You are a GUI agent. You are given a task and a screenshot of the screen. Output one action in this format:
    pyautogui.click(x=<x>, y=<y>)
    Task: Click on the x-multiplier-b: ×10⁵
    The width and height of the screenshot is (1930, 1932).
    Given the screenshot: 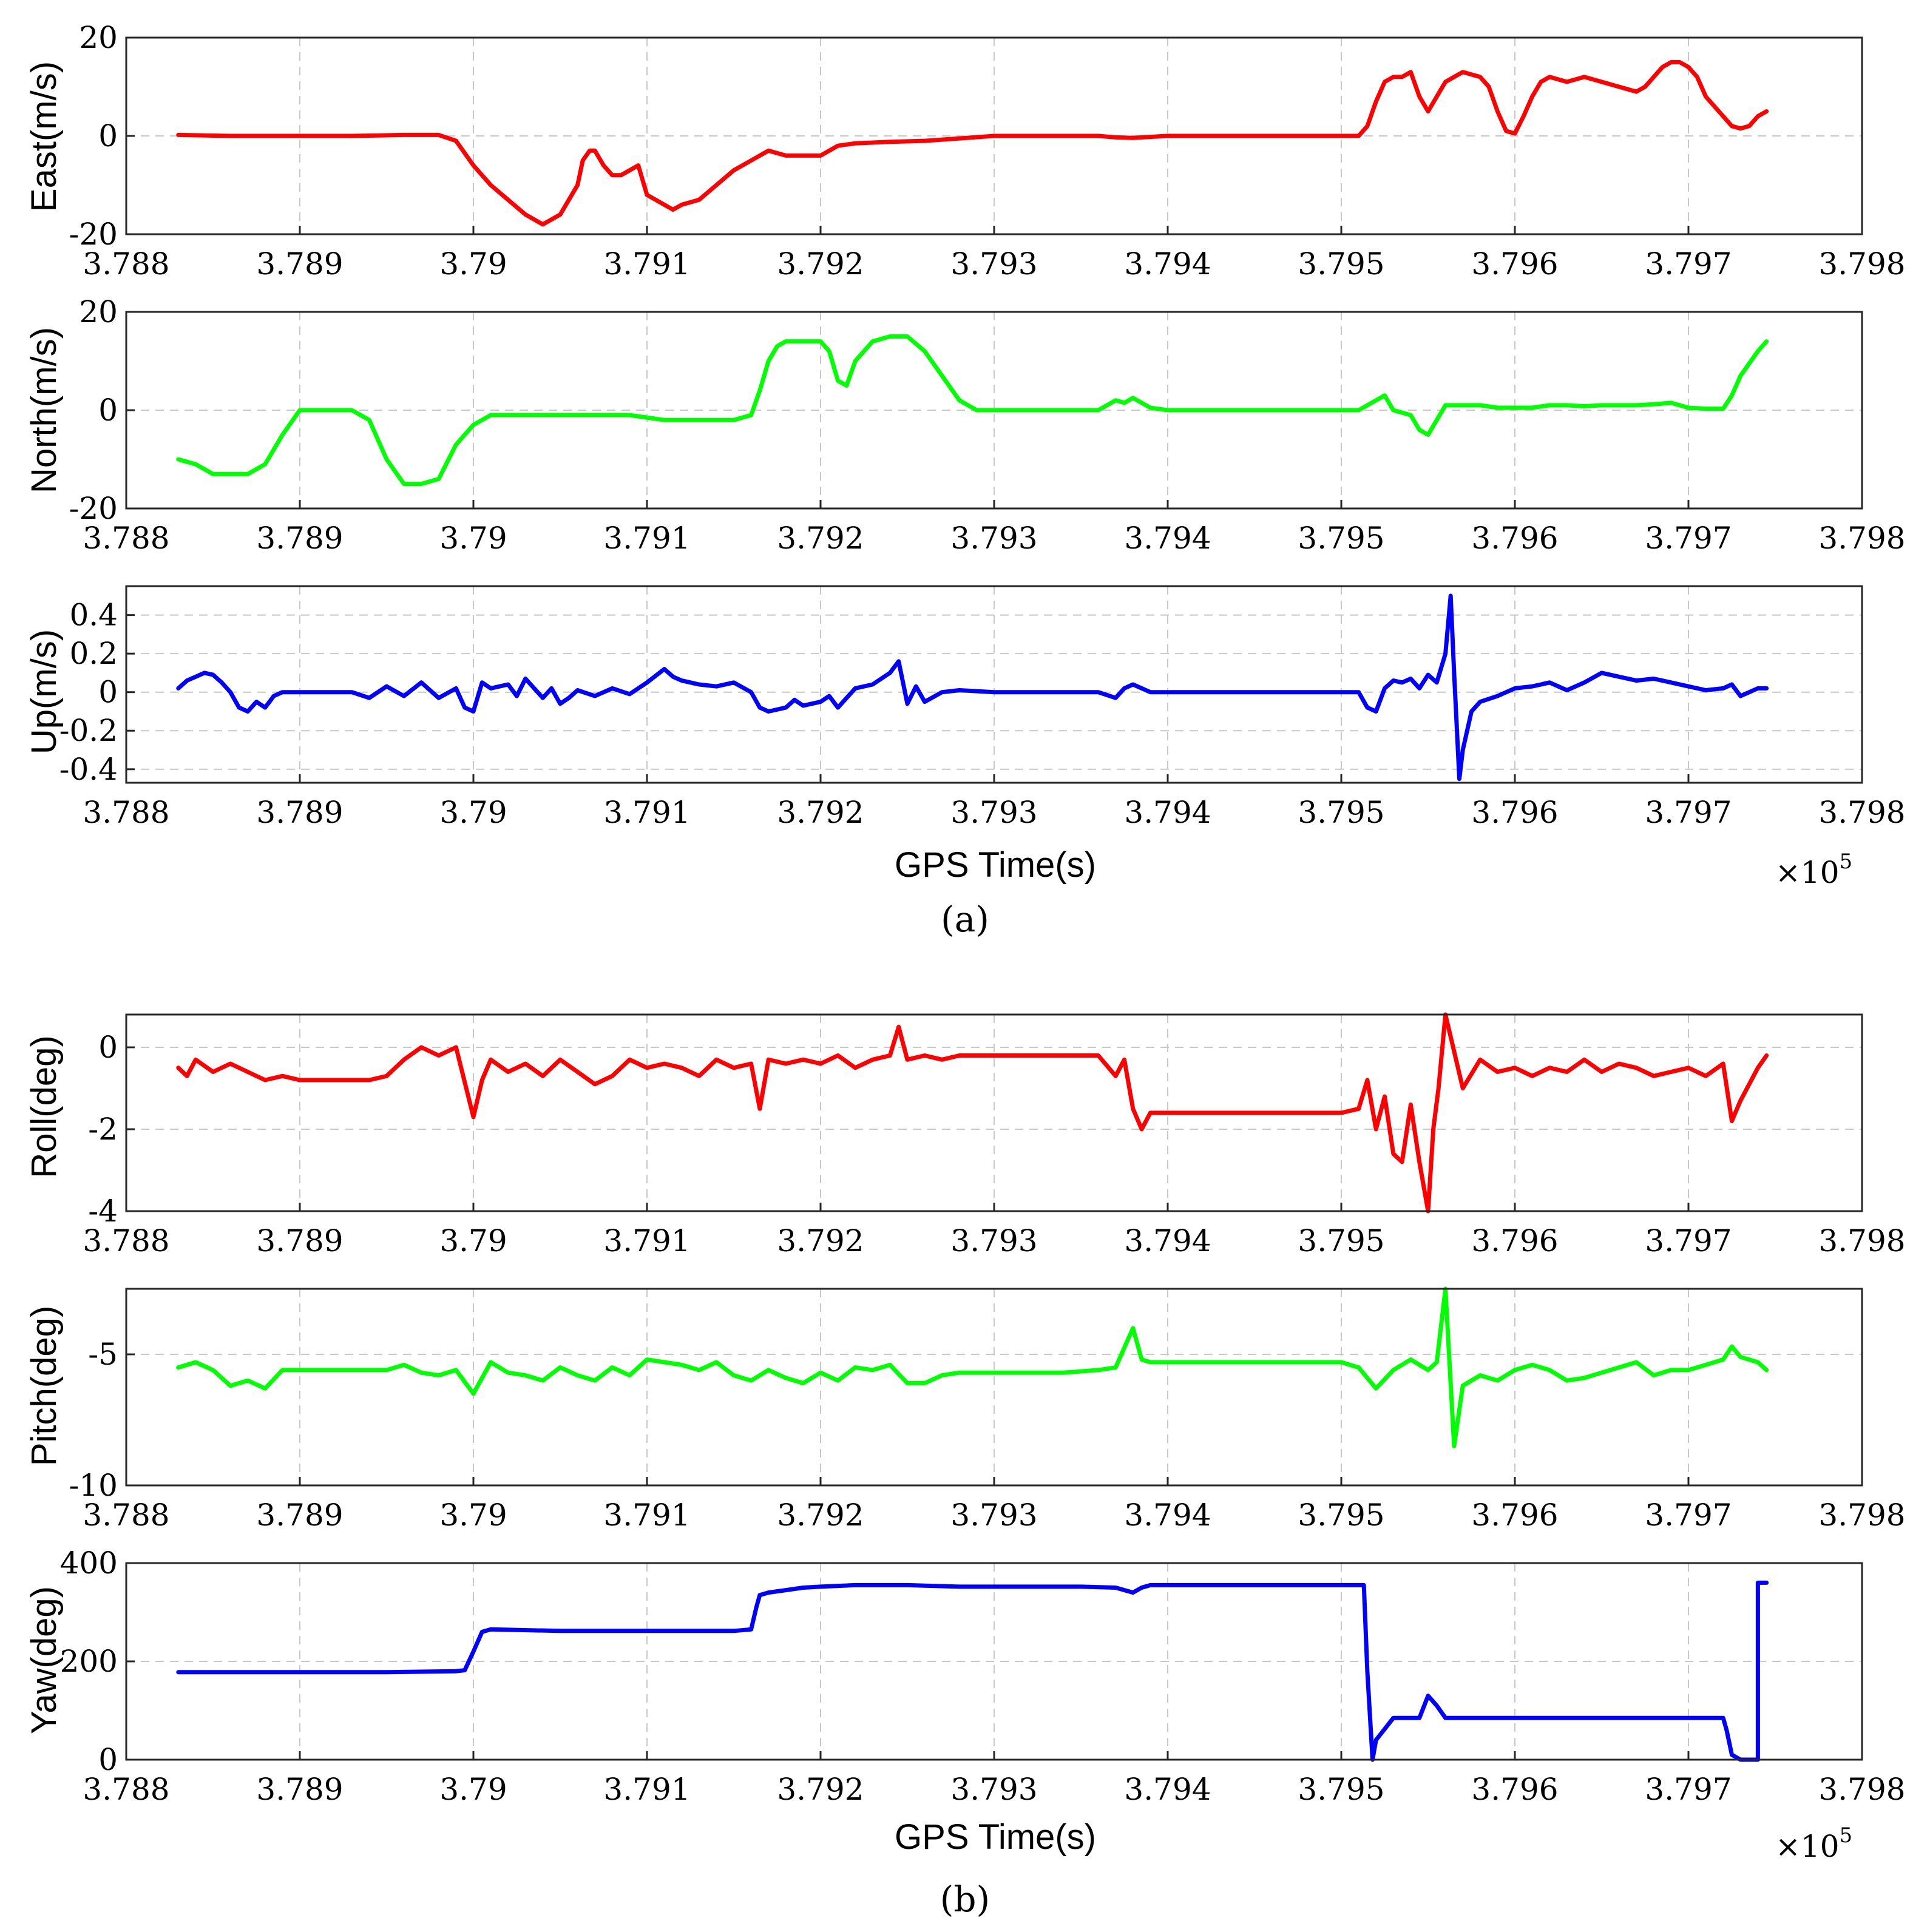 What is the action you would take?
    pyautogui.click(x=1813, y=1843)
    